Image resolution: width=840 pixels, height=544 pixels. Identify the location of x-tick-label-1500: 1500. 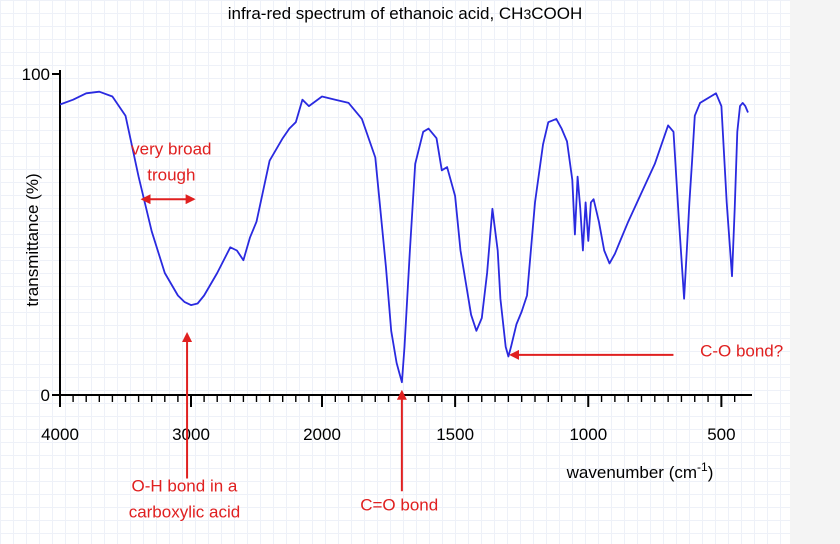
(455, 434).